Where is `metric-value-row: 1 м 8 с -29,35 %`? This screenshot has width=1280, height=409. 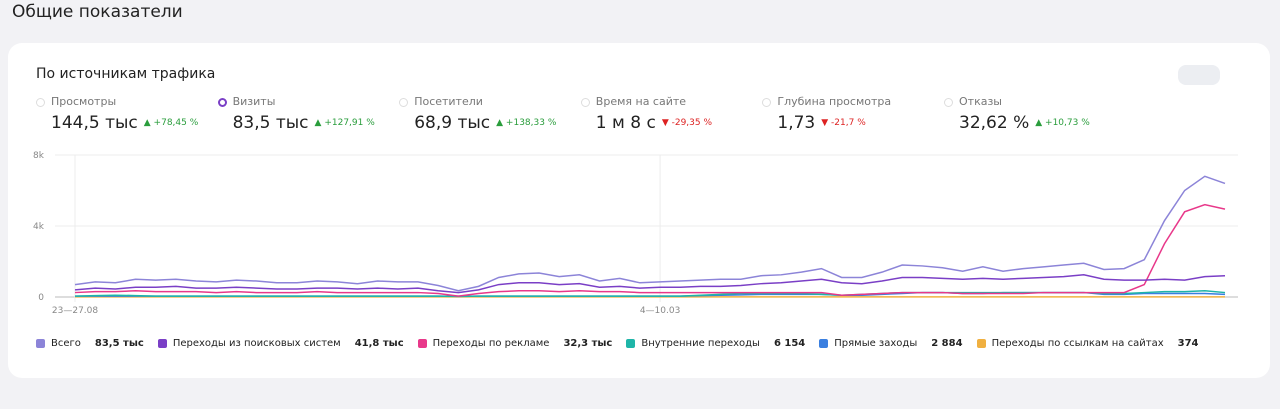
metric-value-row: 1 м 8 с -29,35 % is located at coordinates (654, 123).